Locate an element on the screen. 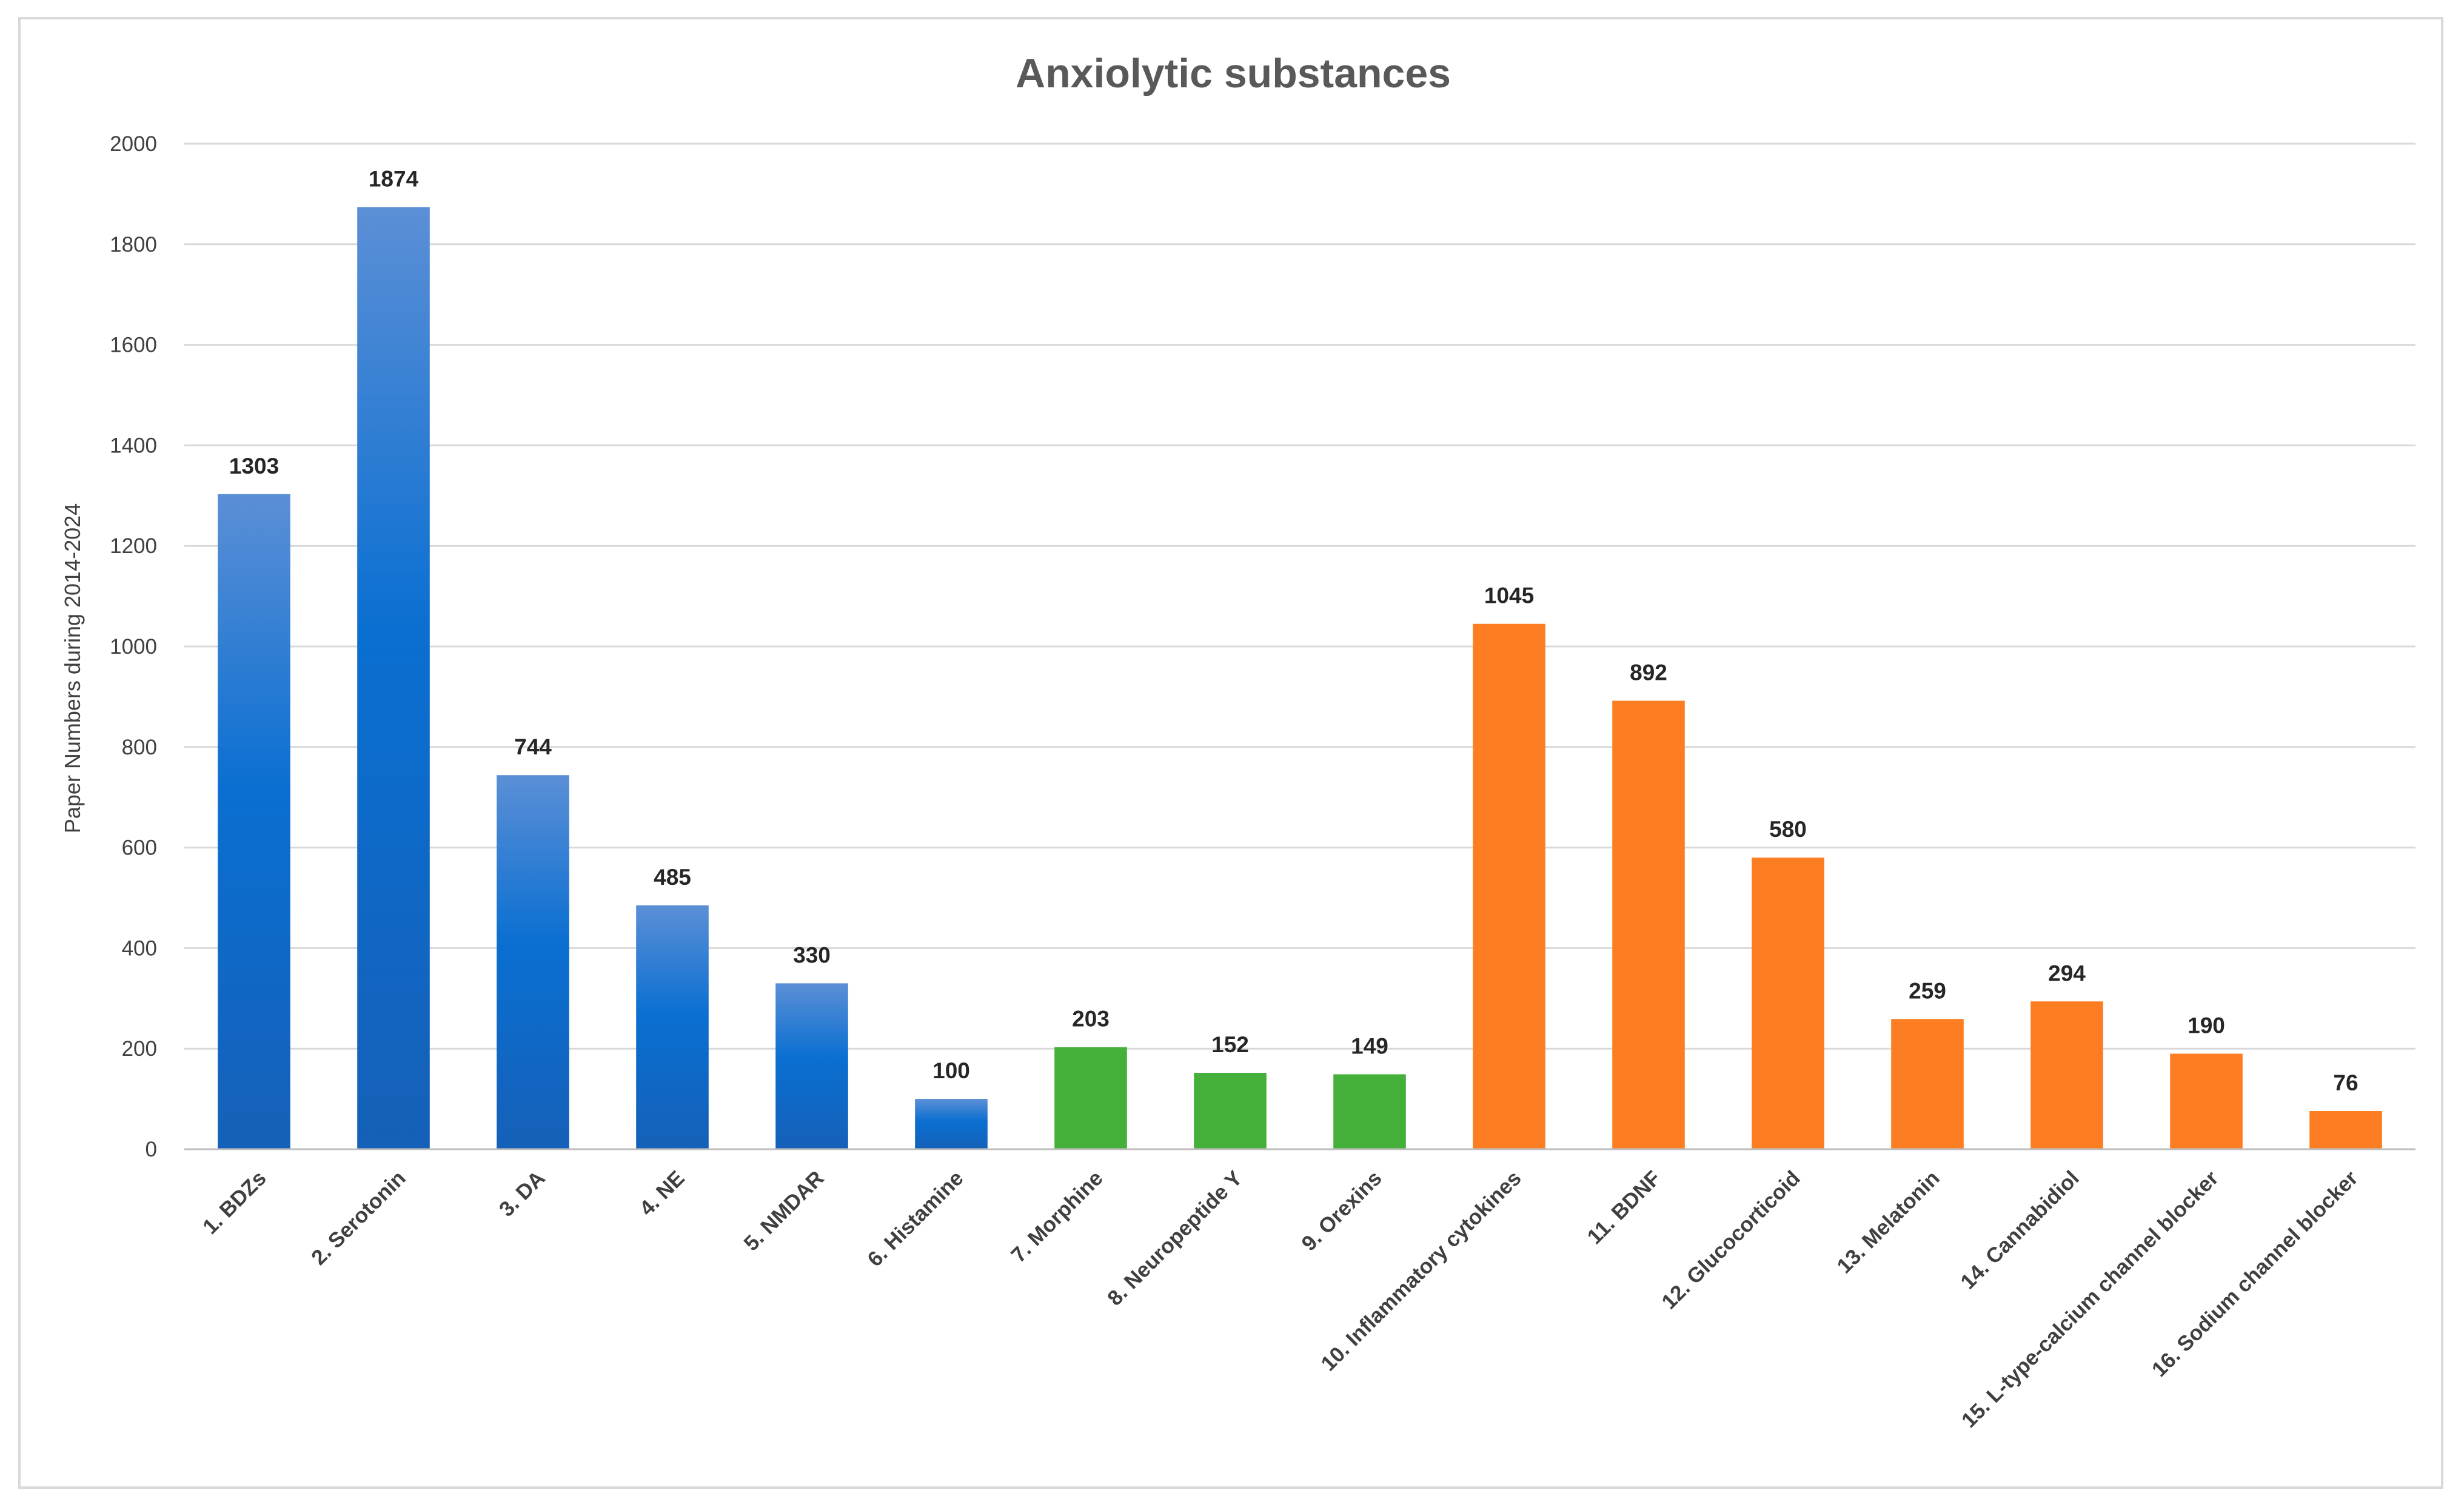 The width and height of the screenshot is (2464, 1507). x-tick-label: 14. Cannabidiol is located at coordinates (2020, 1230).